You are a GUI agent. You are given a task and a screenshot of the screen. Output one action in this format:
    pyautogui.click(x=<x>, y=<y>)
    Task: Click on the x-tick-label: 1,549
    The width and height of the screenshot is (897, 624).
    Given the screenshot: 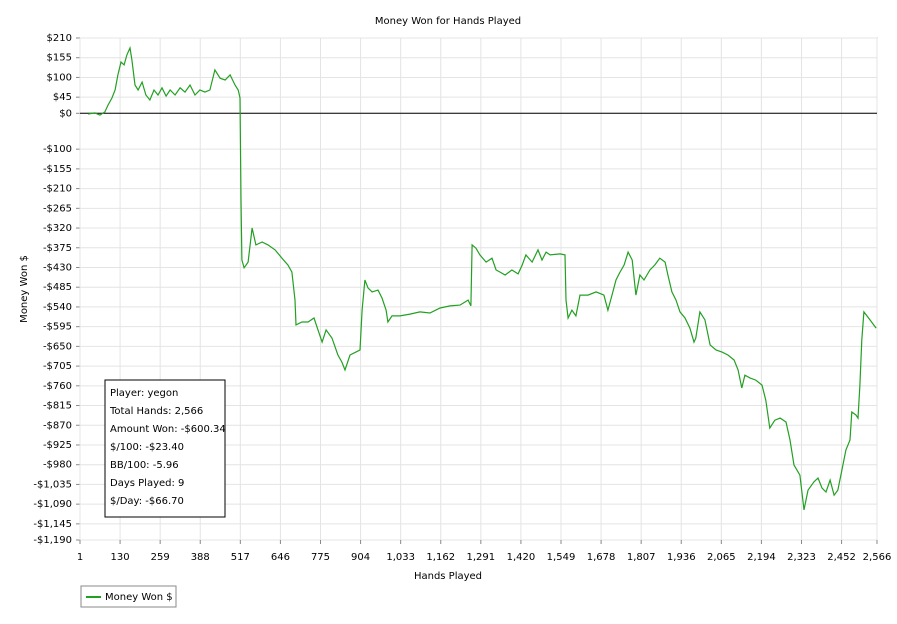 What is the action you would take?
    pyautogui.click(x=561, y=557)
    